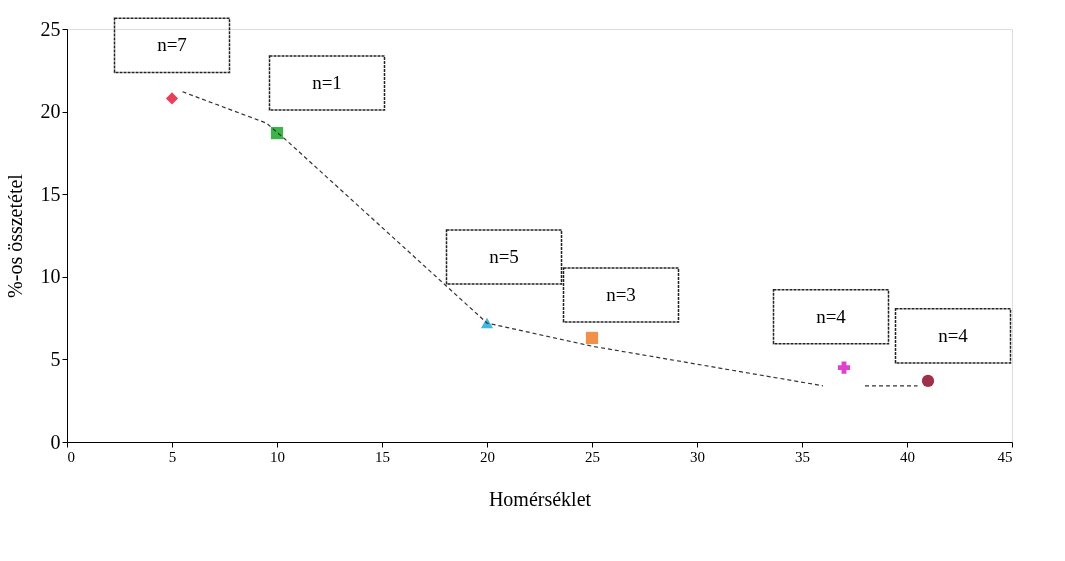 The width and height of the screenshot is (1065, 561). I want to click on annotation: n=5, so click(504, 257).